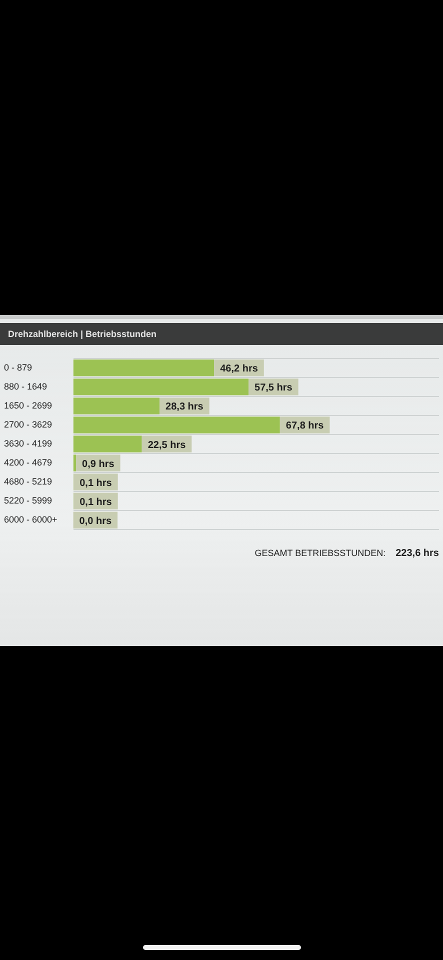 The height and width of the screenshot is (960, 443). What do you see at coordinates (31, 519) in the screenshot?
I see `y-tick-label: 6000 - 6000+` at bounding box center [31, 519].